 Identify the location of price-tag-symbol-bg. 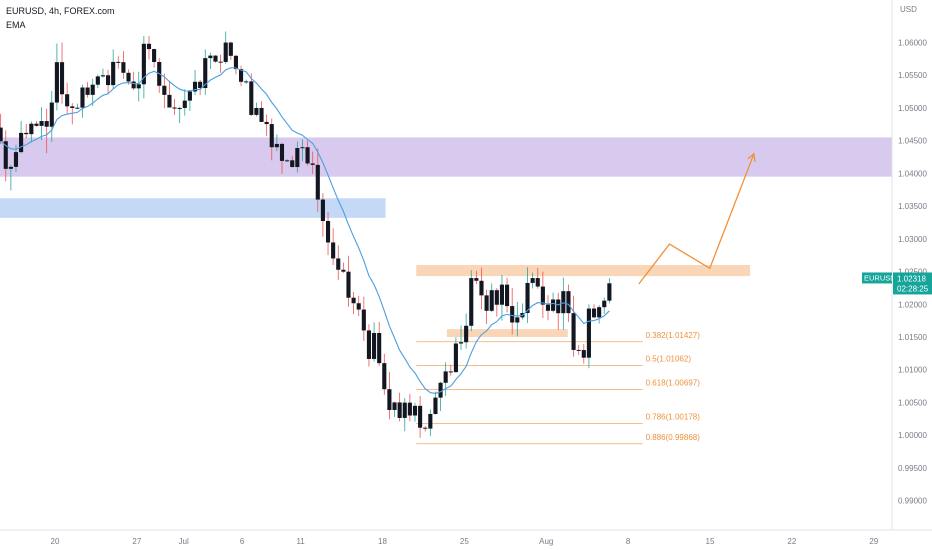
(877, 278).